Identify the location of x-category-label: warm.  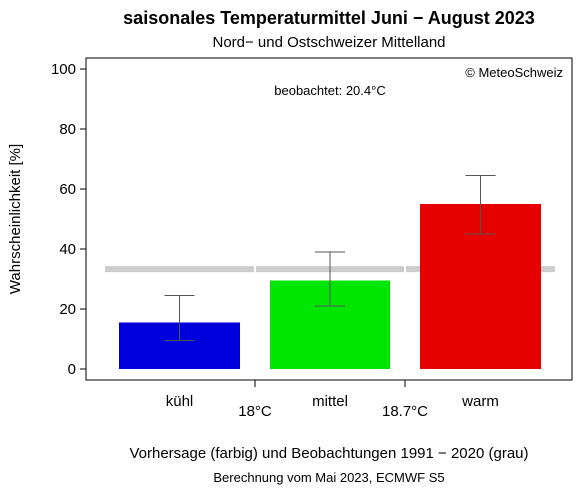
(480, 401).